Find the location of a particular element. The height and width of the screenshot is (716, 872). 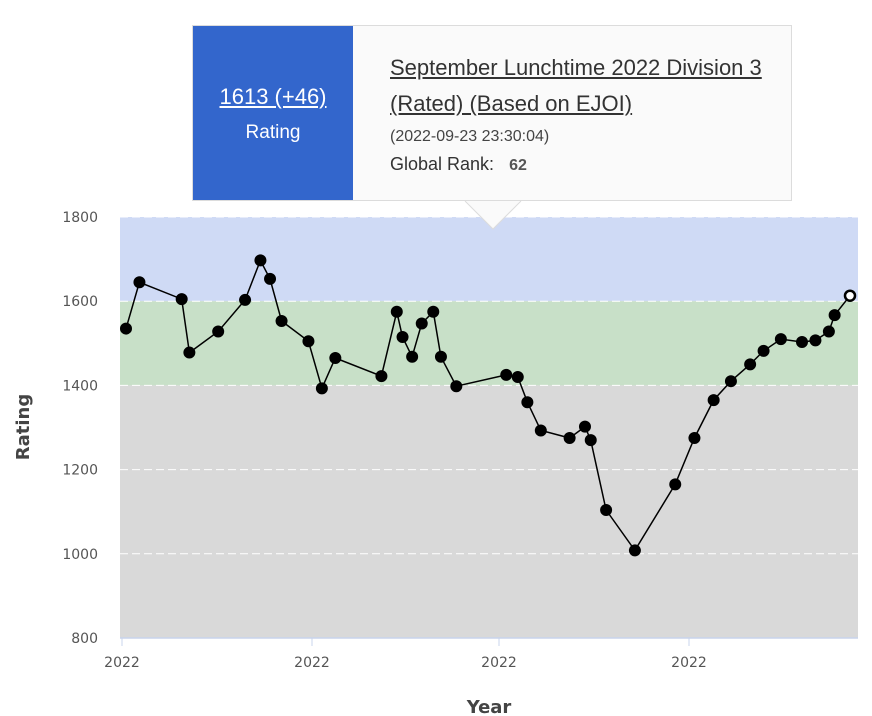

y-tick-label: 1600 is located at coordinates (80, 302).